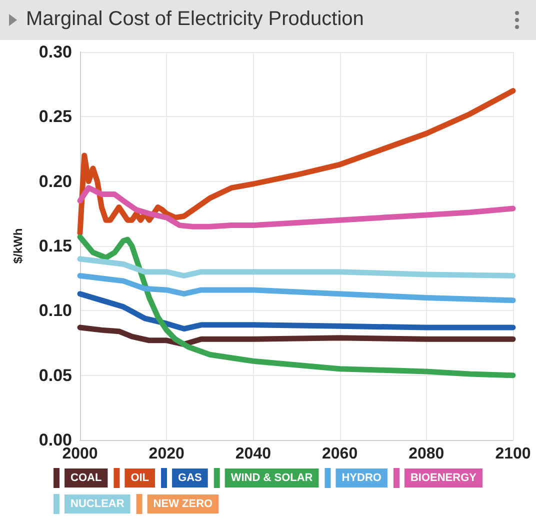 Image resolution: width=536 pixels, height=523 pixels. What do you see at coordinates (55, 246) in the screenshot?
I see `y-tick-label: 0.15` at bounding box center [55, 246].